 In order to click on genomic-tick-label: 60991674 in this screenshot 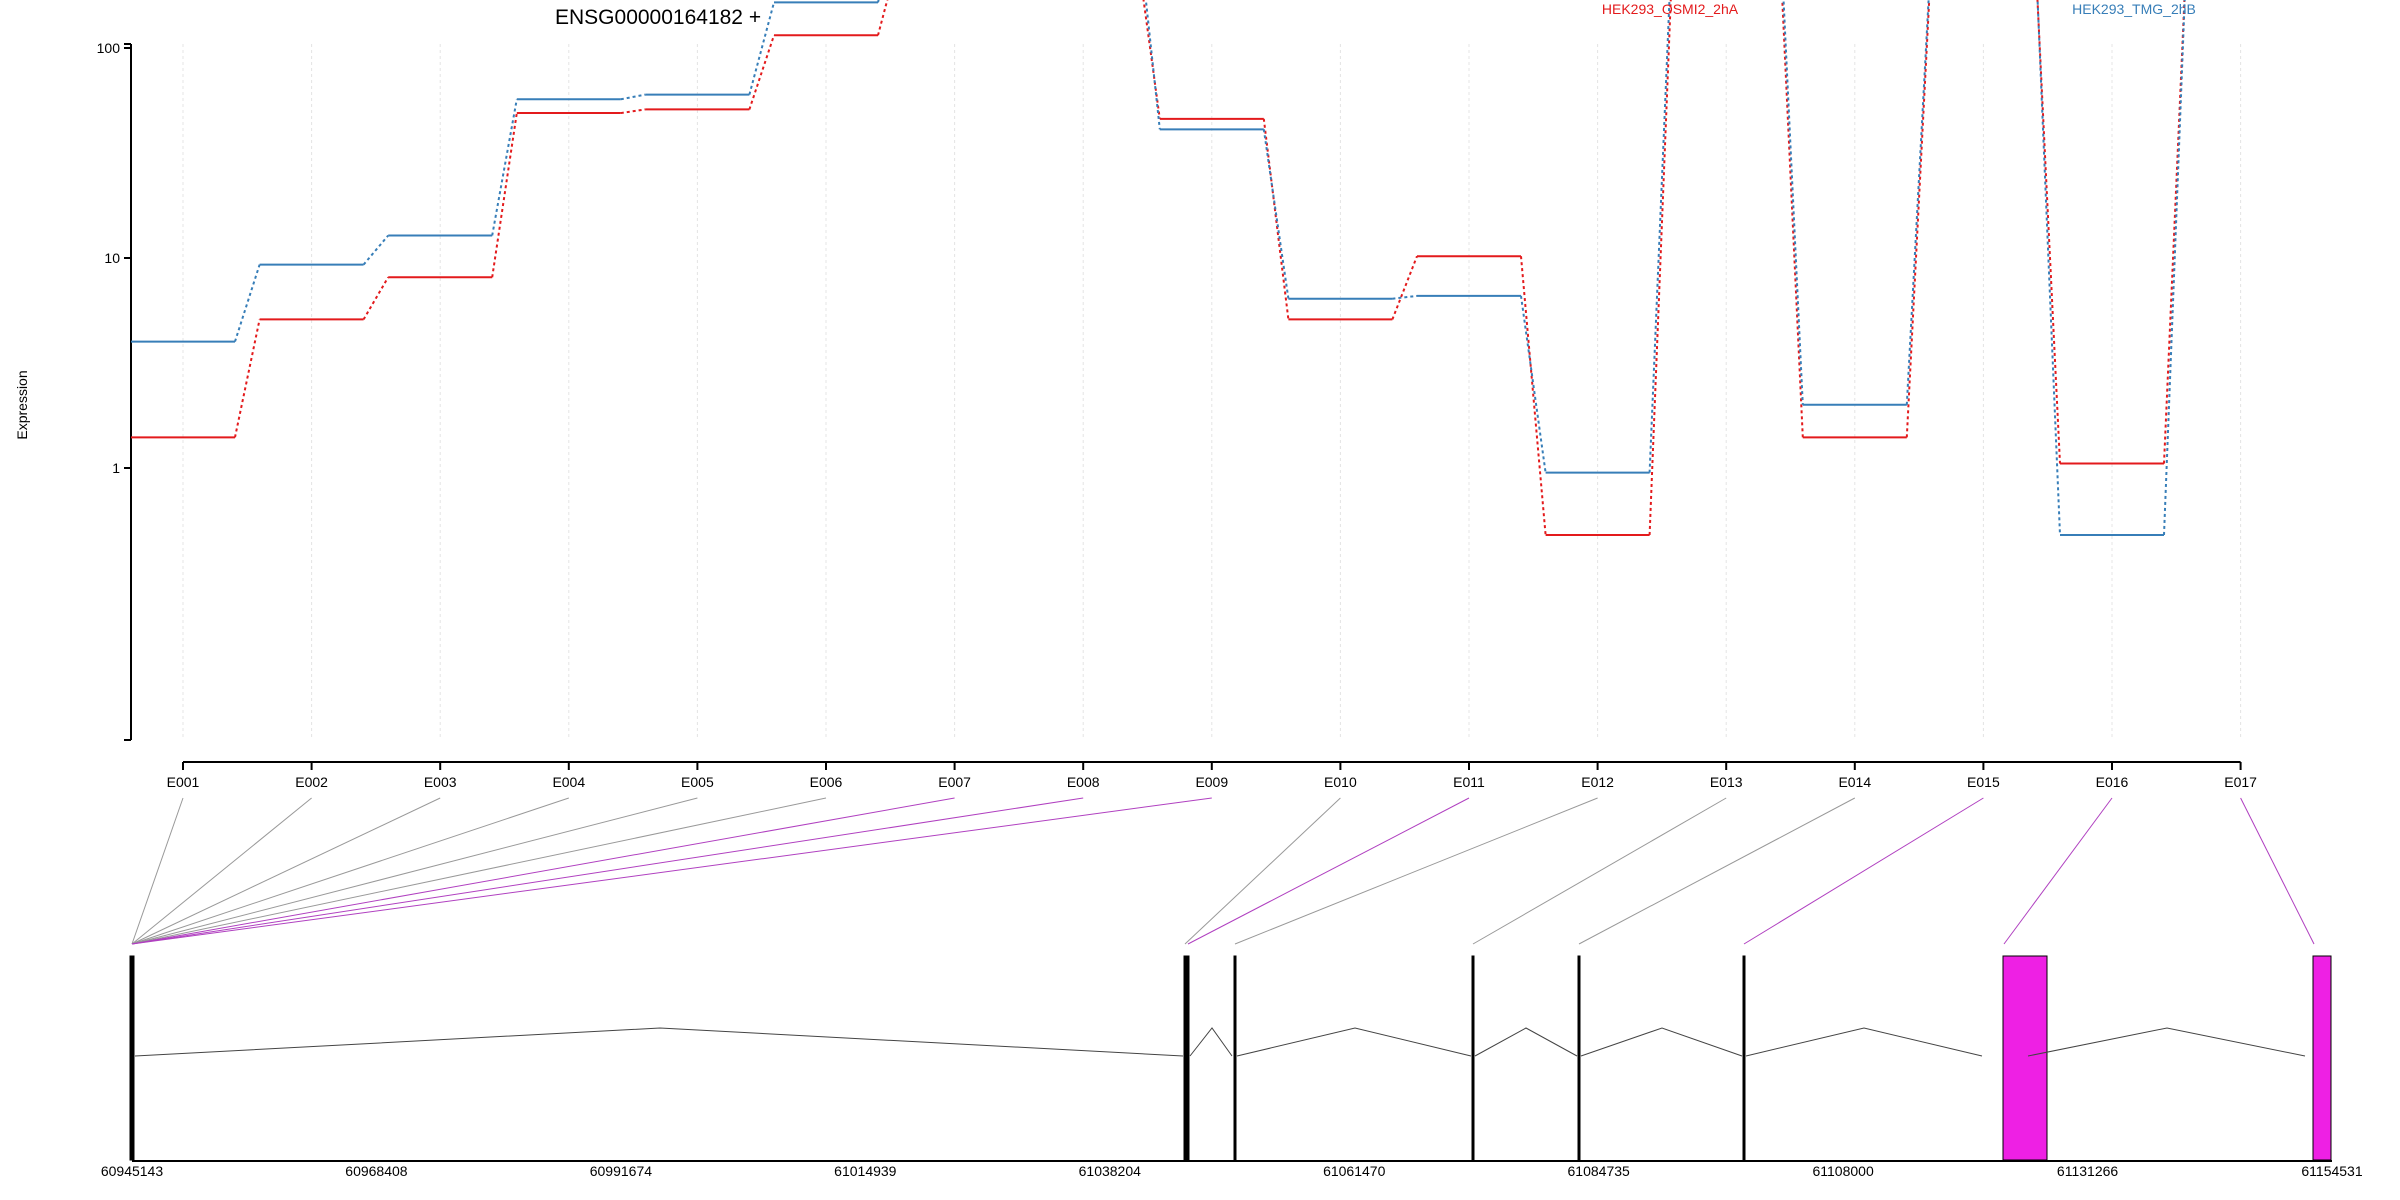, I will do `click(621, 1171)`.